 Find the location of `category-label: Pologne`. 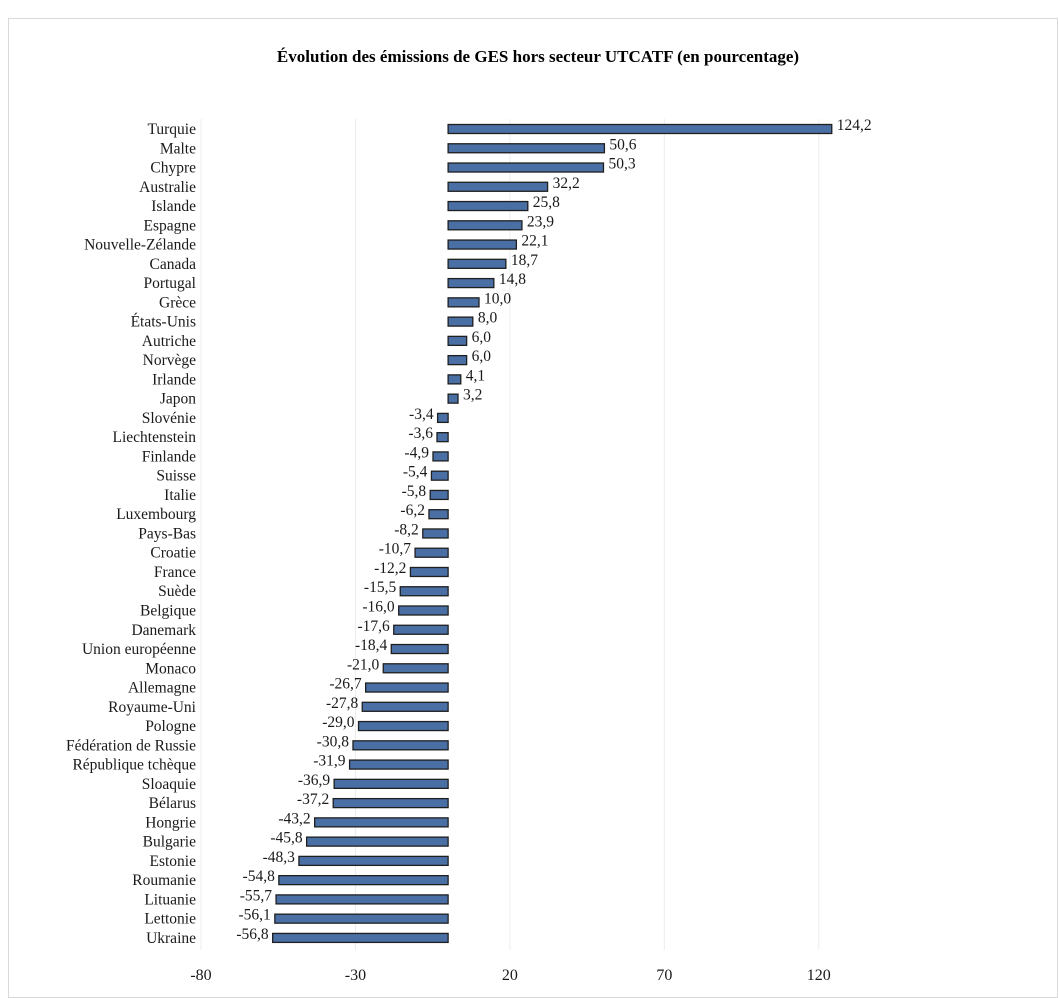

category-label: Pologne is located at coordinates (170, 726).